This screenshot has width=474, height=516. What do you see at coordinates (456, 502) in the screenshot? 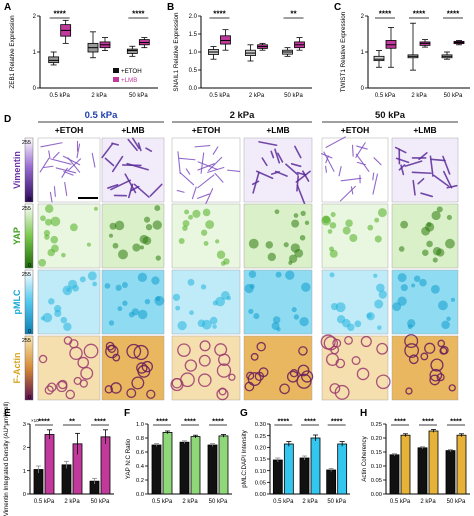
I see `x-tick-label: 50 kPa` at bounding box center [456, 502].